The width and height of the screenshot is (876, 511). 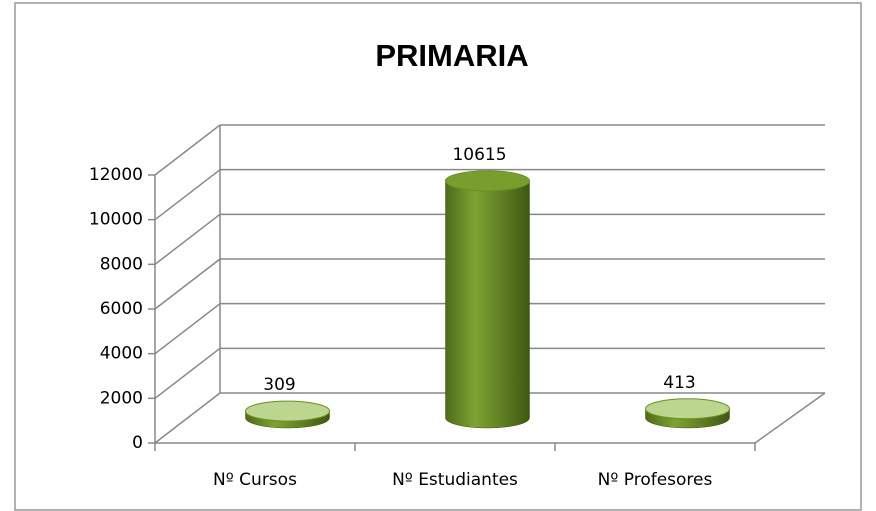 I want to click on x-tick-label: Nº Profesores, so click(x=655, y=480).